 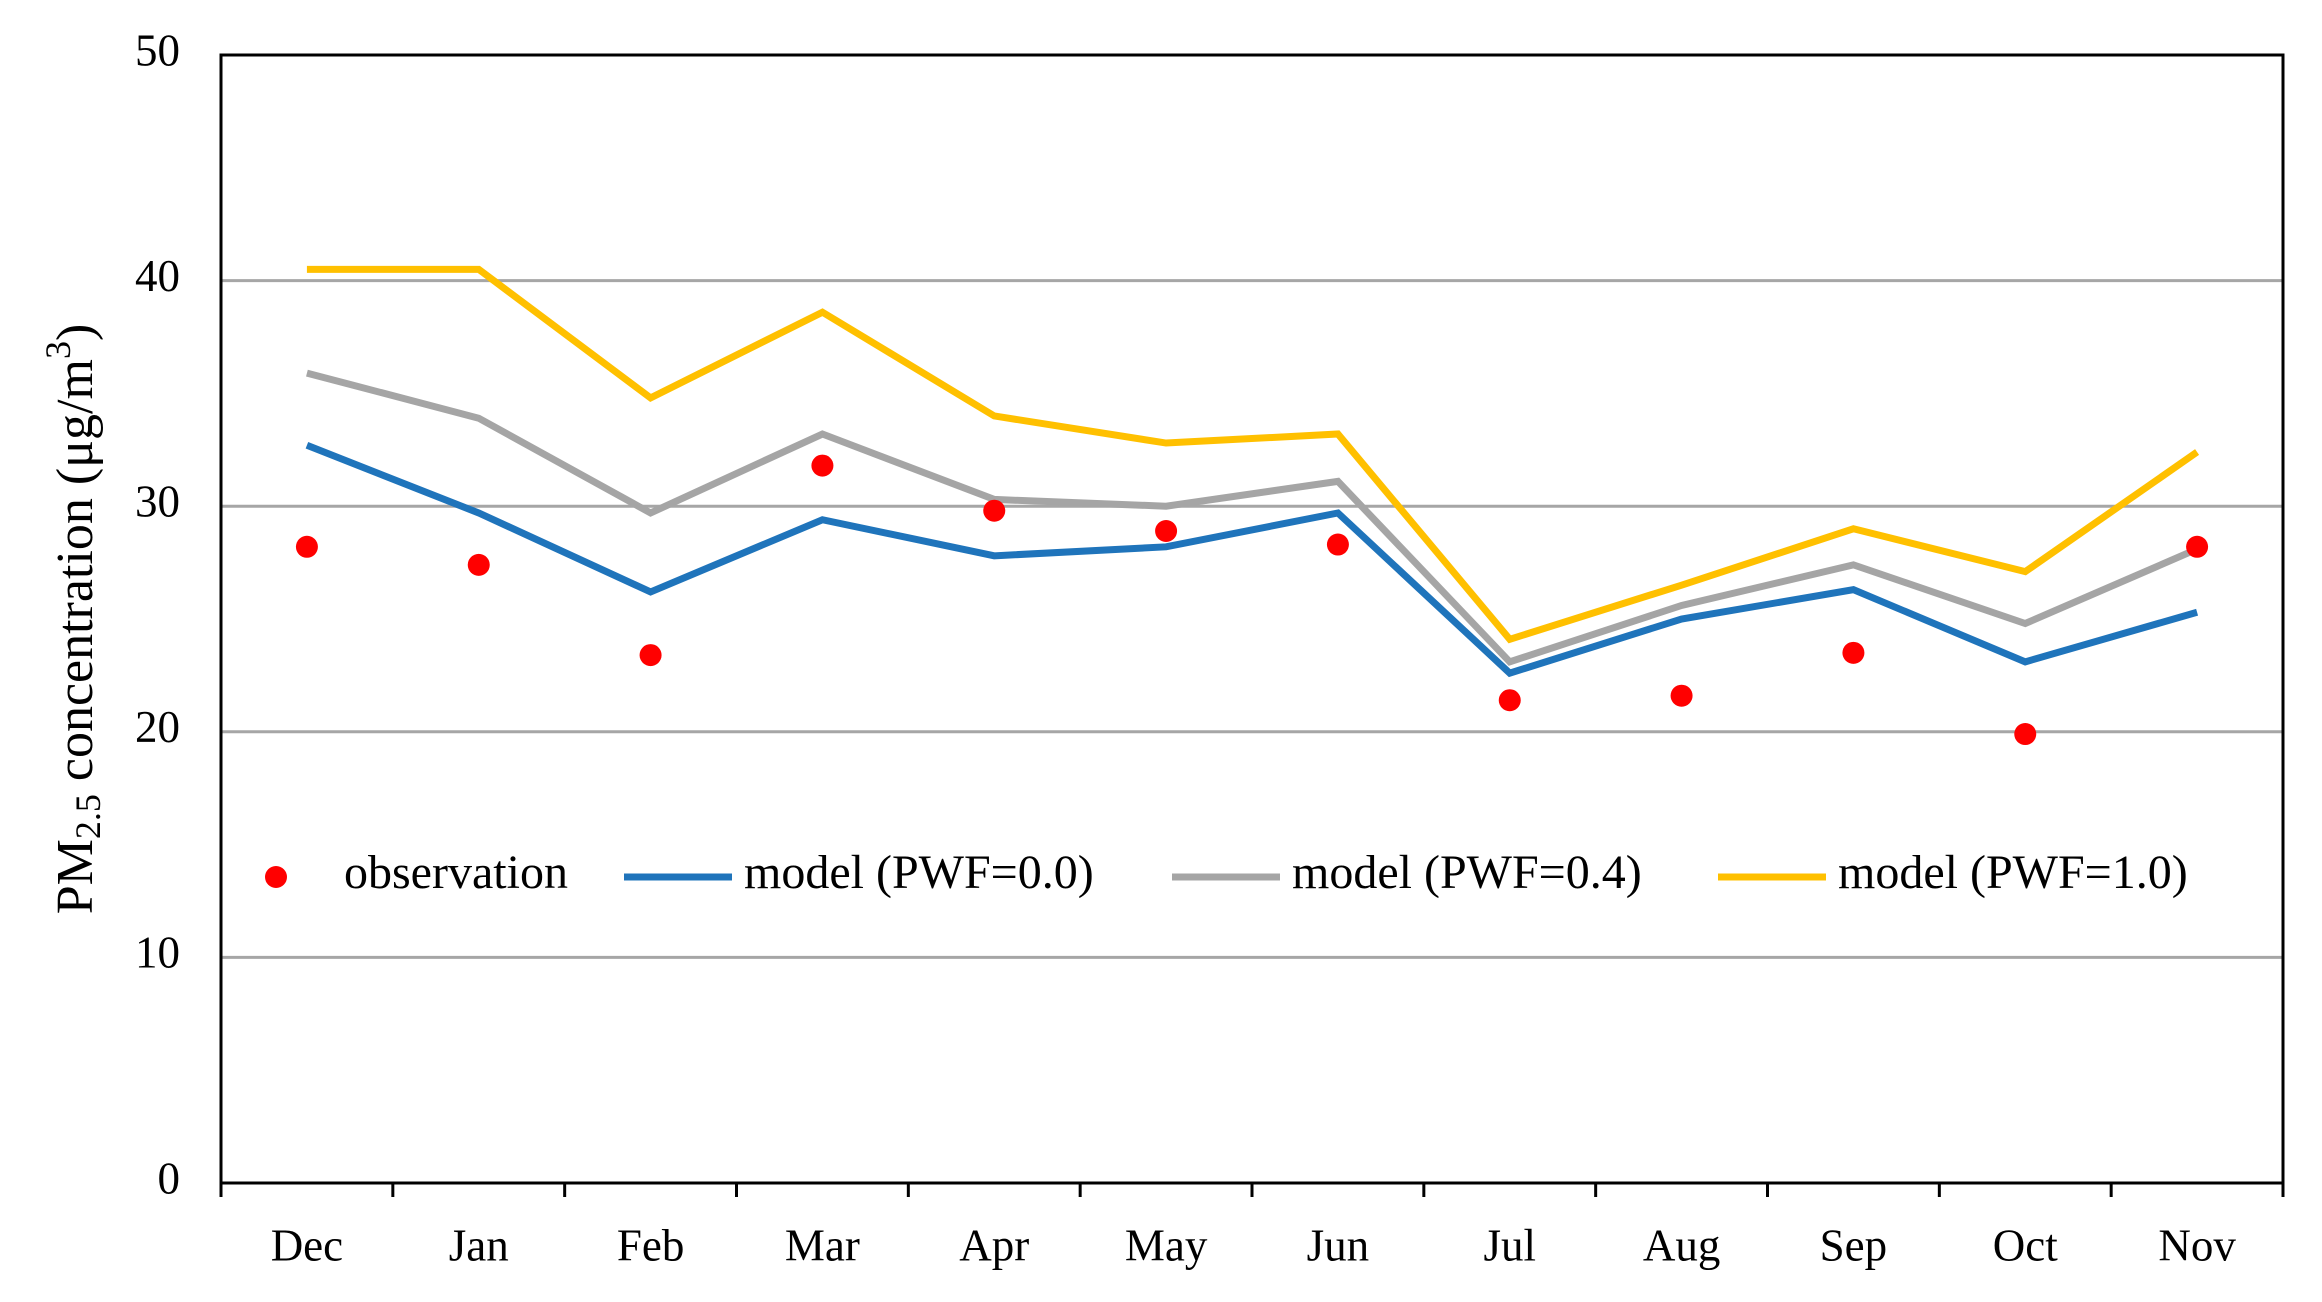 I want to click on x-tick-label: Sep, so click(x=1854, y=1245).